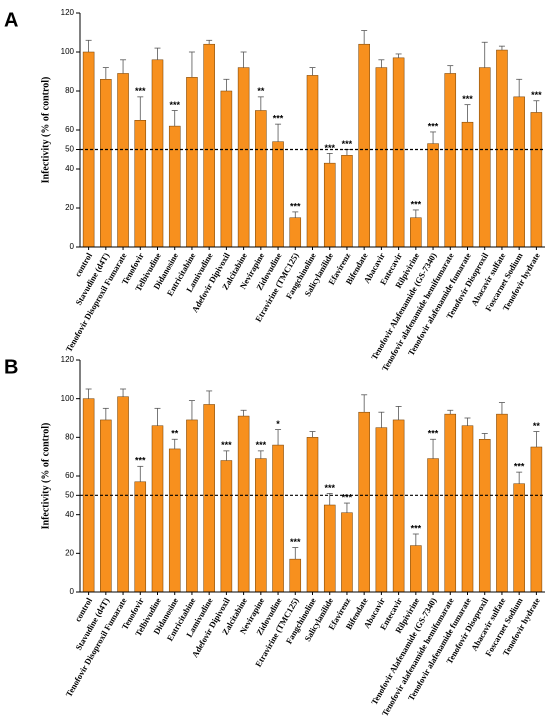 The height and width of the screenshot is (728, 550). What do you see at coordinates (11, 367) in the screenshot?
I see `panel-label: B` at bounding box center [11, 367].